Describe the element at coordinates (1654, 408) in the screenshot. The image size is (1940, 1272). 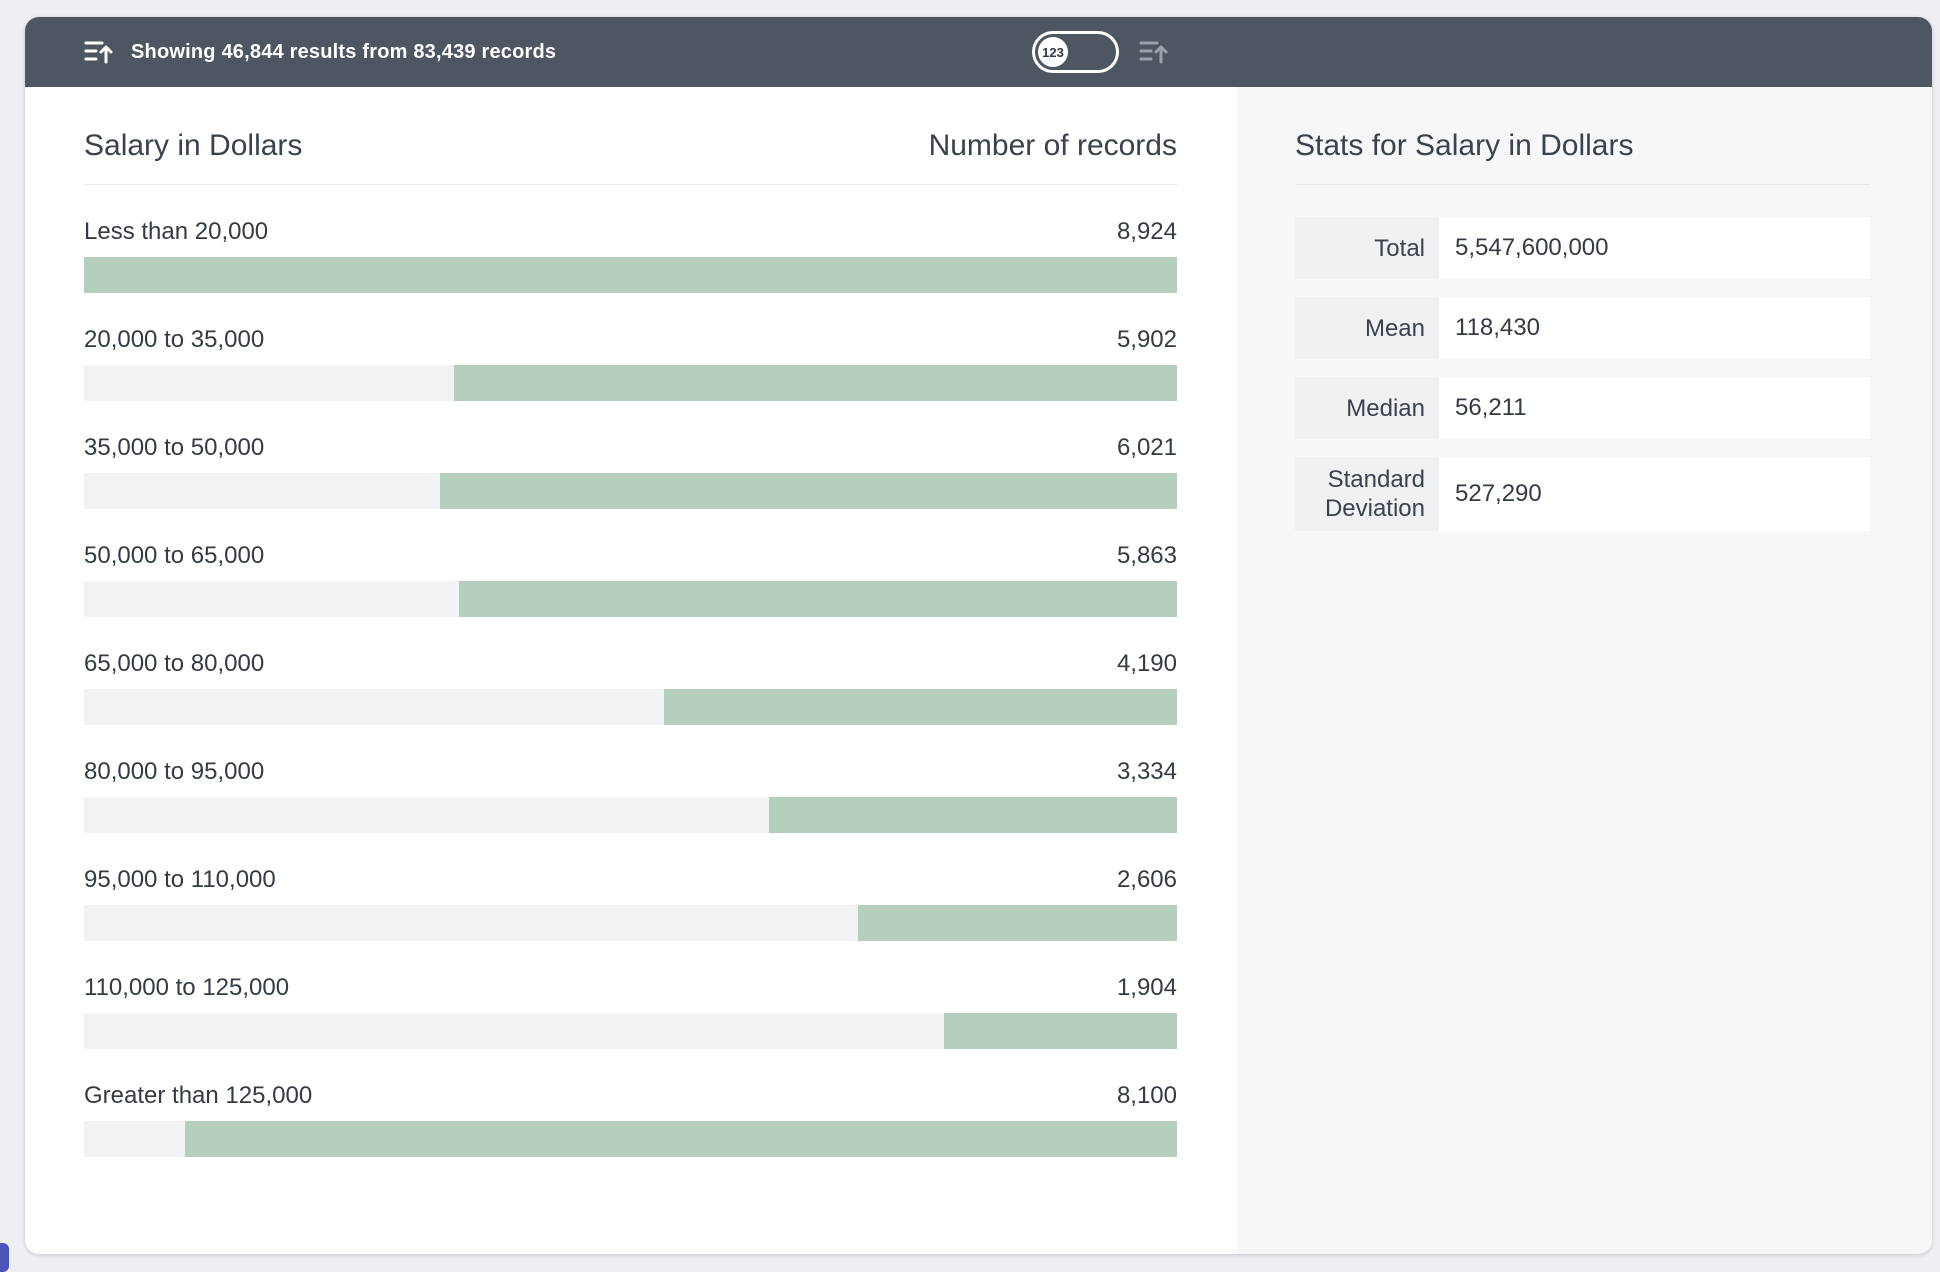
I see `stat-value: 56,211` at that location.